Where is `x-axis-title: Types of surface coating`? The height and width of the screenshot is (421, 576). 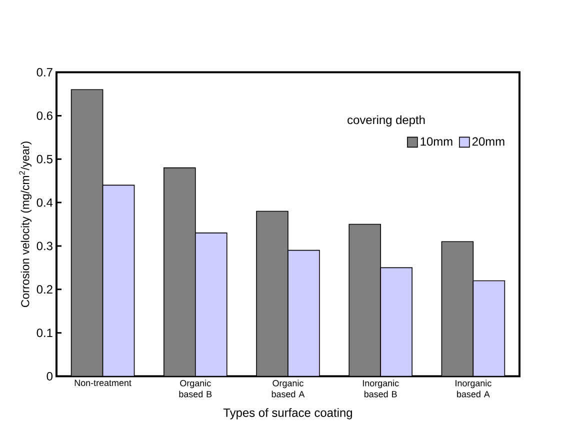 x-axis-title: Types of surface coating is located at coordinates (287, 414).